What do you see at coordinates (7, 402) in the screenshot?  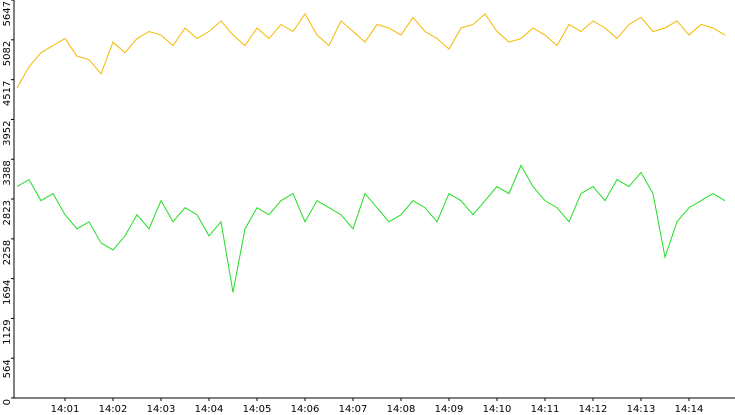 I see `y-tick-label: 0` at bounding box center [7, 402].